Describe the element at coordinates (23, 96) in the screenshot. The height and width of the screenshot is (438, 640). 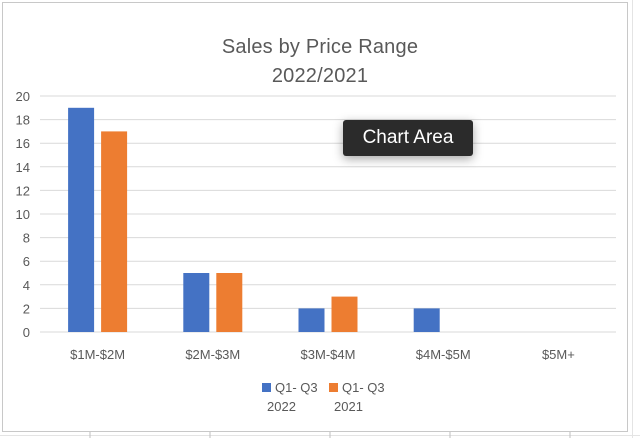
I see `y-tick-label: 20` at that location.